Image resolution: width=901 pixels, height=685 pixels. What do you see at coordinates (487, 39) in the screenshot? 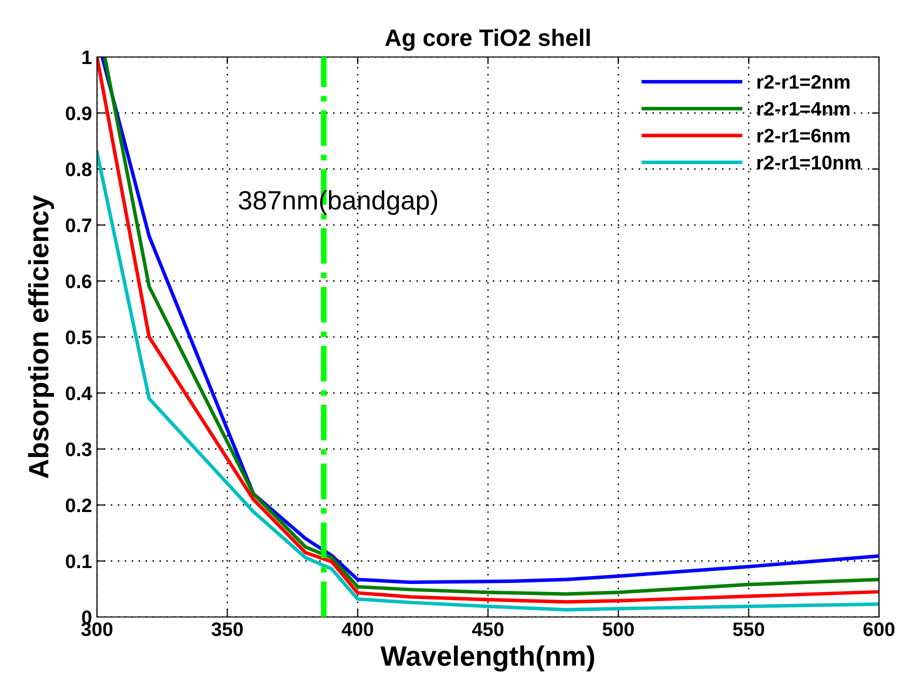
I see `chart-title: Ag core TiO2 shell` at bounding box center [487, 39].